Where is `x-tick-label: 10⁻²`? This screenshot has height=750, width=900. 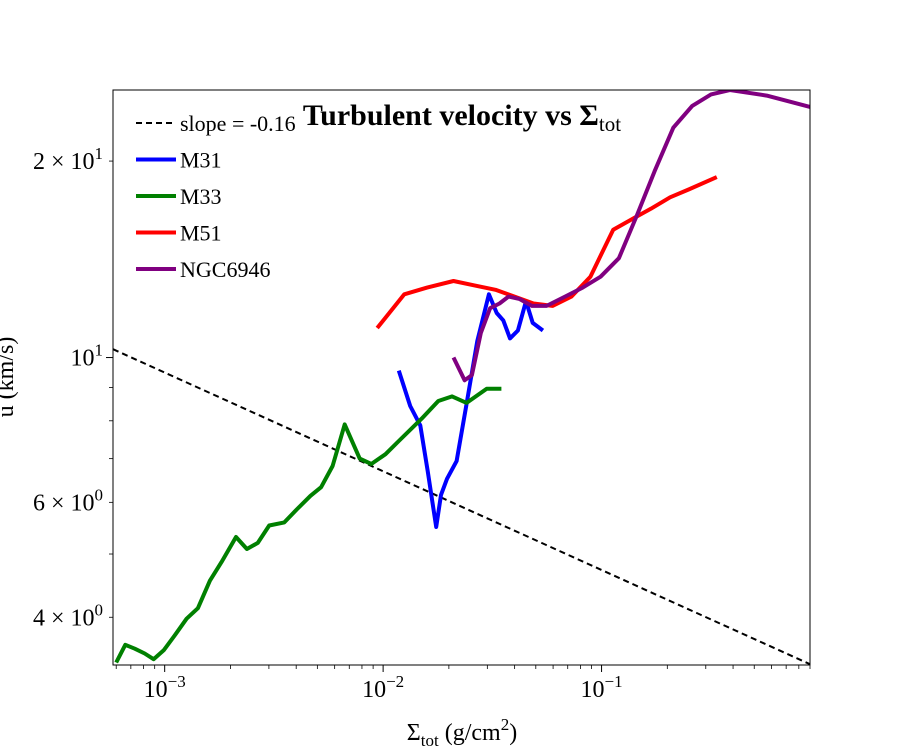
x-tick-label: 10⁻² is located at coordinates (383, 687).